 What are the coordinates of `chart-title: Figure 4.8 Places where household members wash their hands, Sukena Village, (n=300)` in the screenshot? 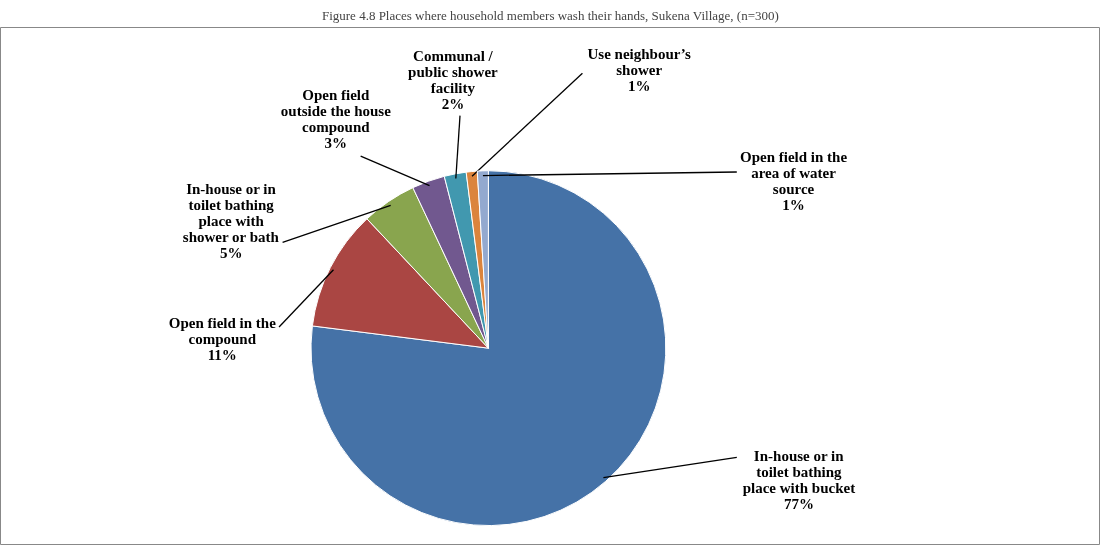 It's located at (550, 15).